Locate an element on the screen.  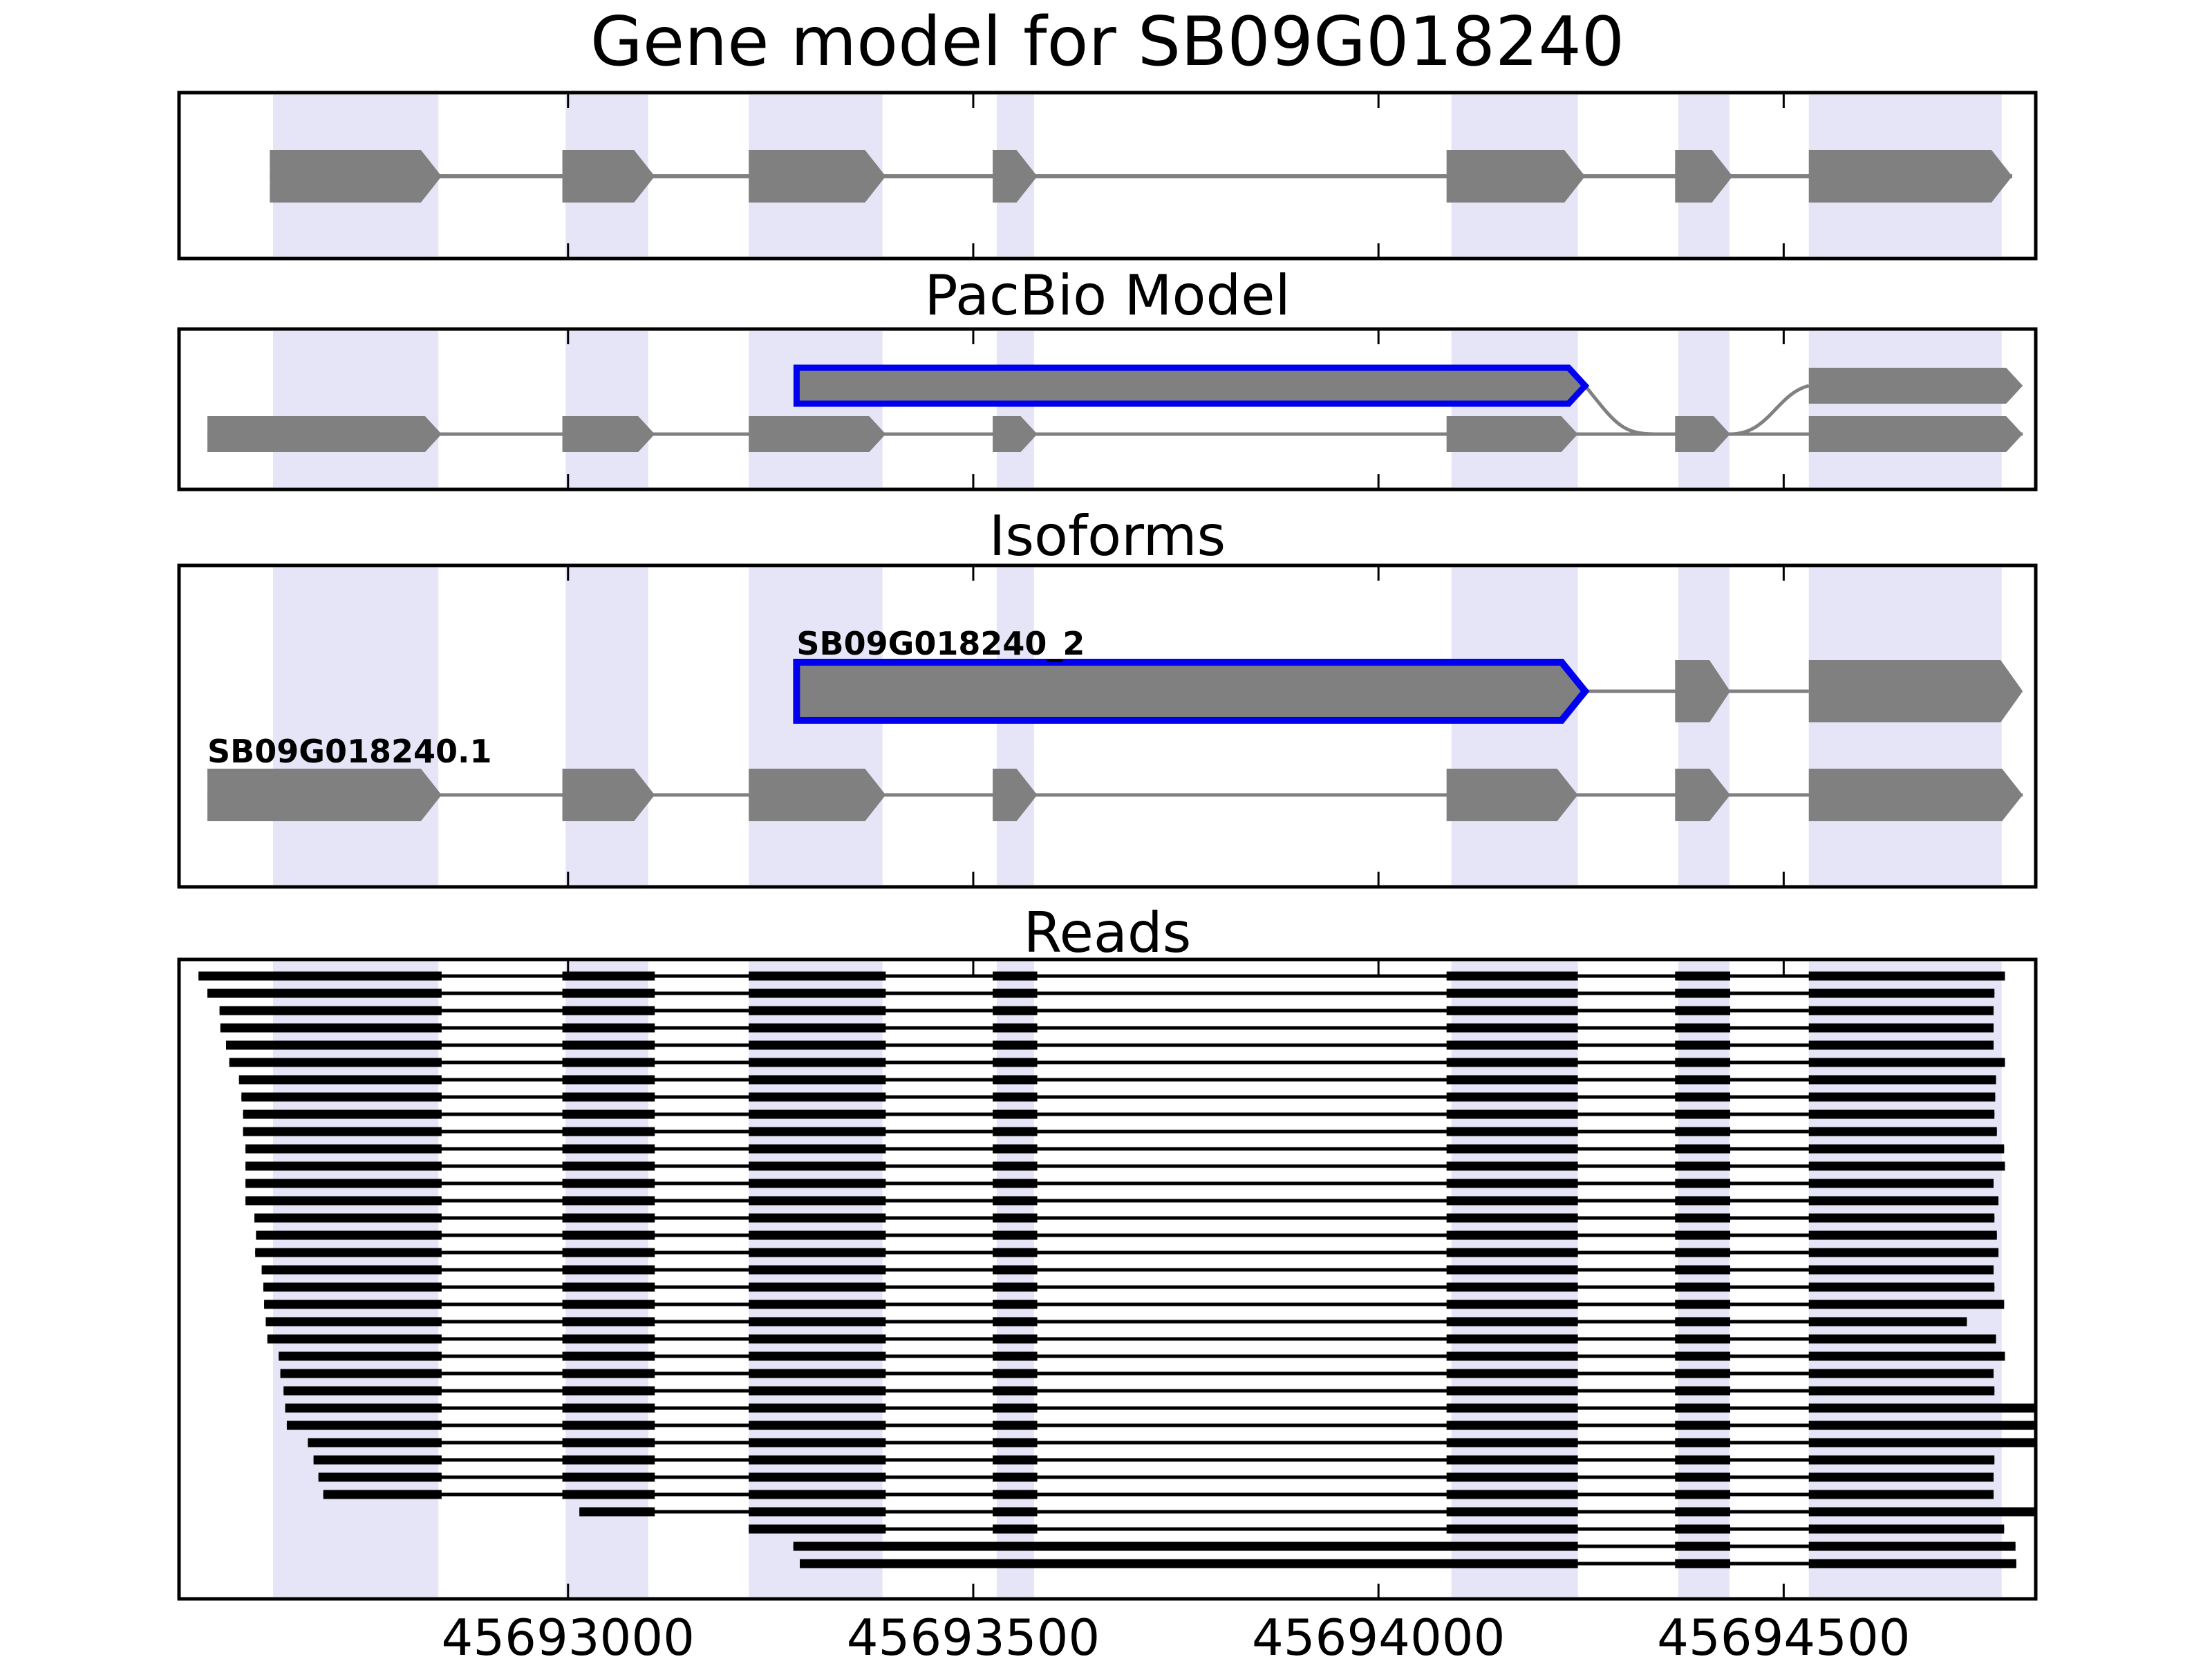
x-tick-label: 45694000 is located at coordinates (1378, 1634).